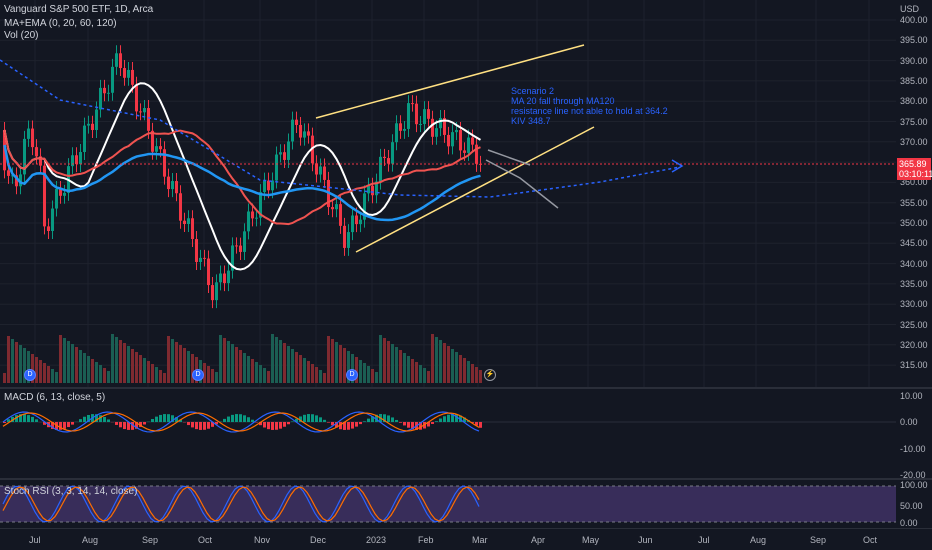  What do you see at coordinates (531, 121) in the screenshot?
I see `annotation-line: KIV 348.7` at bounding box center [531, 121].